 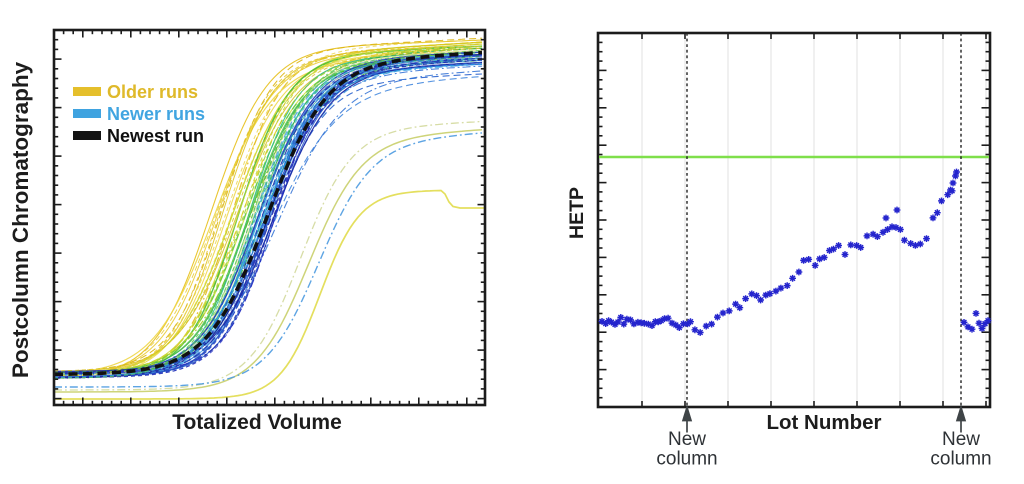 What do you see at coordinates (152, 92) in the screenshot?
I see `svg-text: Older runs` at bounding box center [152, 92].